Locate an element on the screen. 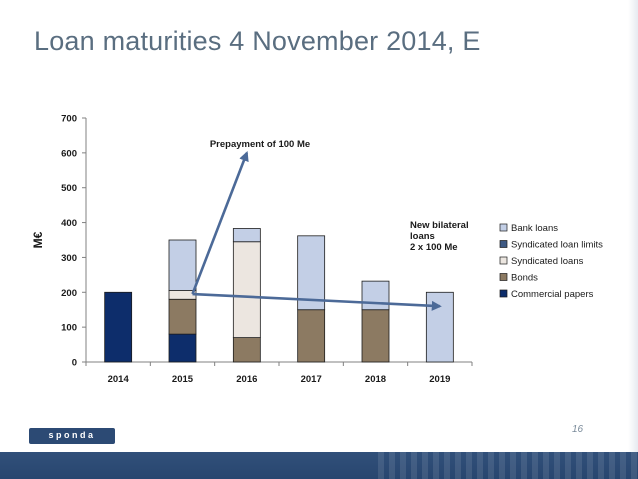 The image size is (638, 479). y-tick-label: 700 is located at coordinates (69, 119).